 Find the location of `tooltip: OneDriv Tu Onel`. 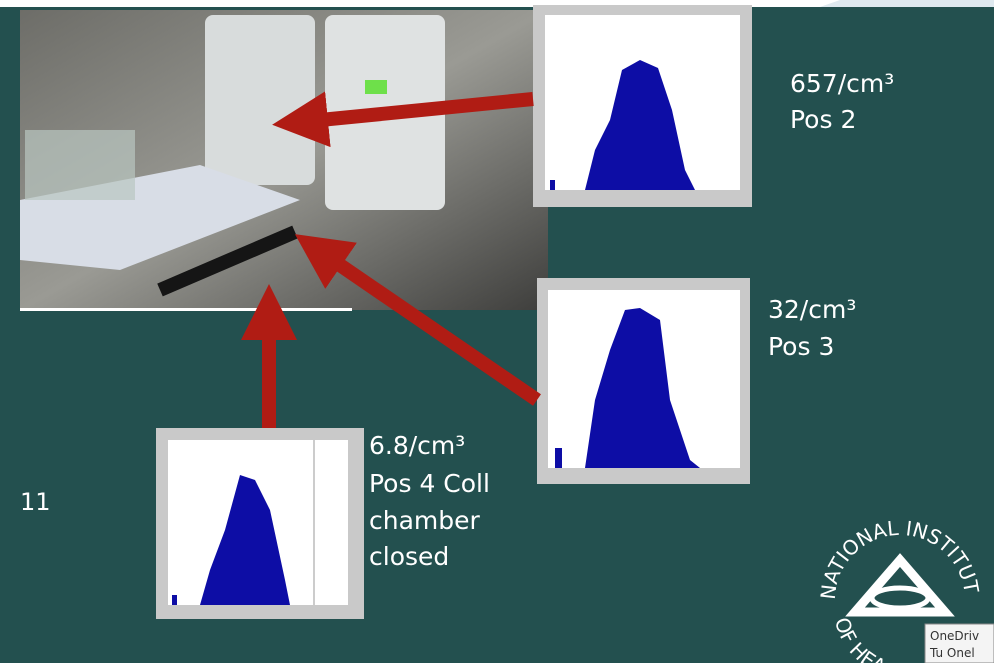

tooltip: OneDriv Tu Onel is located at coordinates (959, 643).